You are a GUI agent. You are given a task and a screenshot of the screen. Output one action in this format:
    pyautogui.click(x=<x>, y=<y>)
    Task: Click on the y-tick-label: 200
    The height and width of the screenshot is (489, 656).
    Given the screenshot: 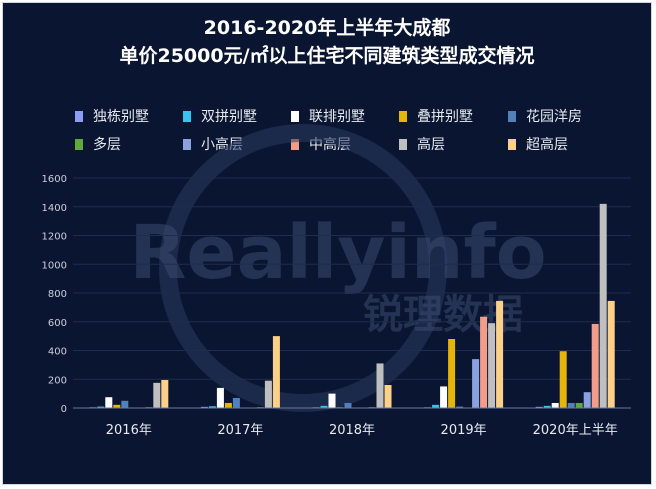 What is the action you would take?
    pyautogui.click(x=57, y=380)
    